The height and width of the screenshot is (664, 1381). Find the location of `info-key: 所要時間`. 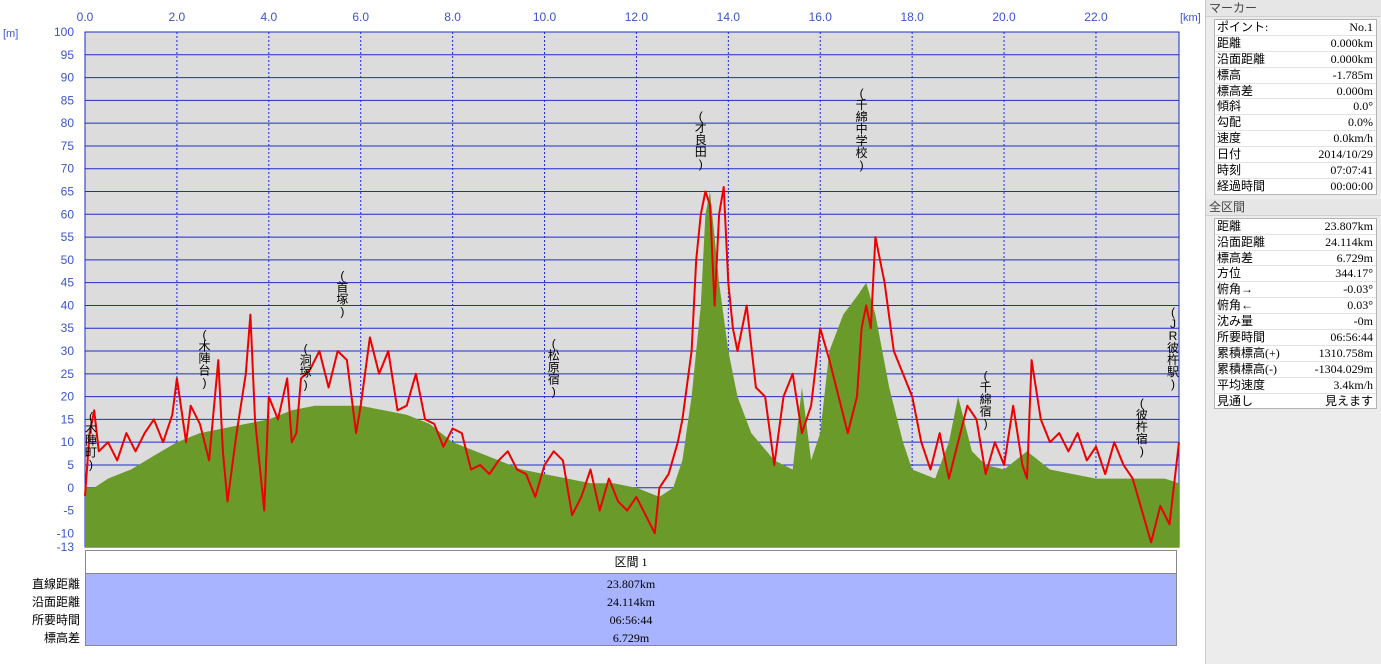

info-key: 所要時間 is located at coordinates (1241, 337).